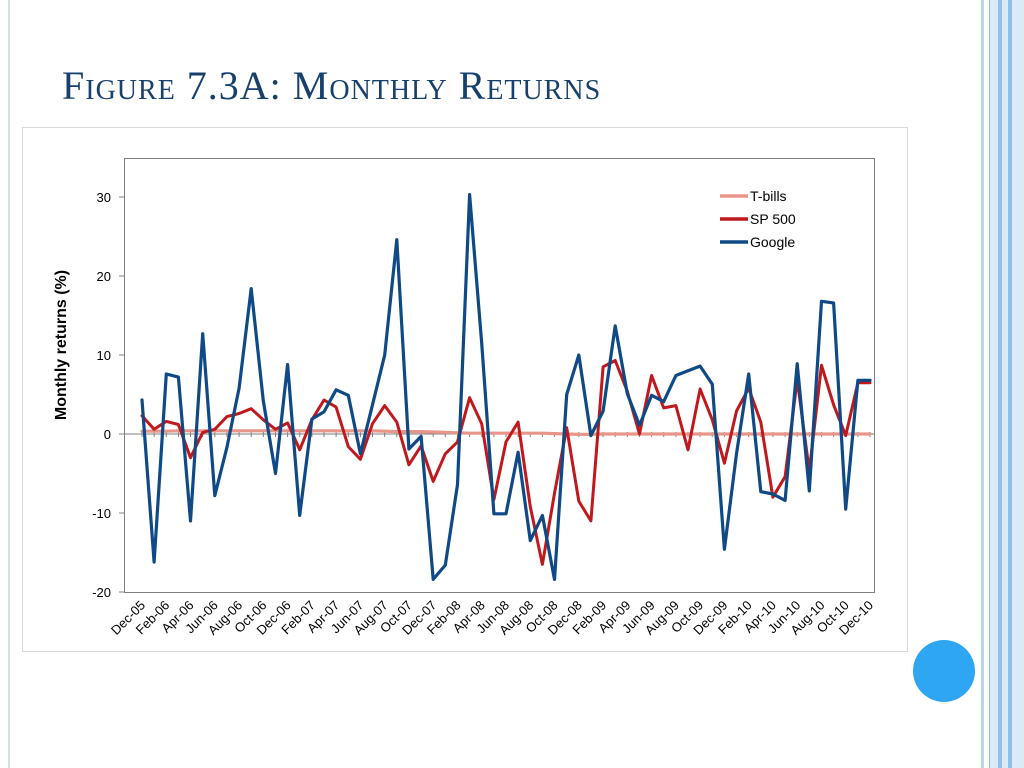  Describe the element at coordinates (944, 671) in the screenshot. I see `accent-circle` at that location.